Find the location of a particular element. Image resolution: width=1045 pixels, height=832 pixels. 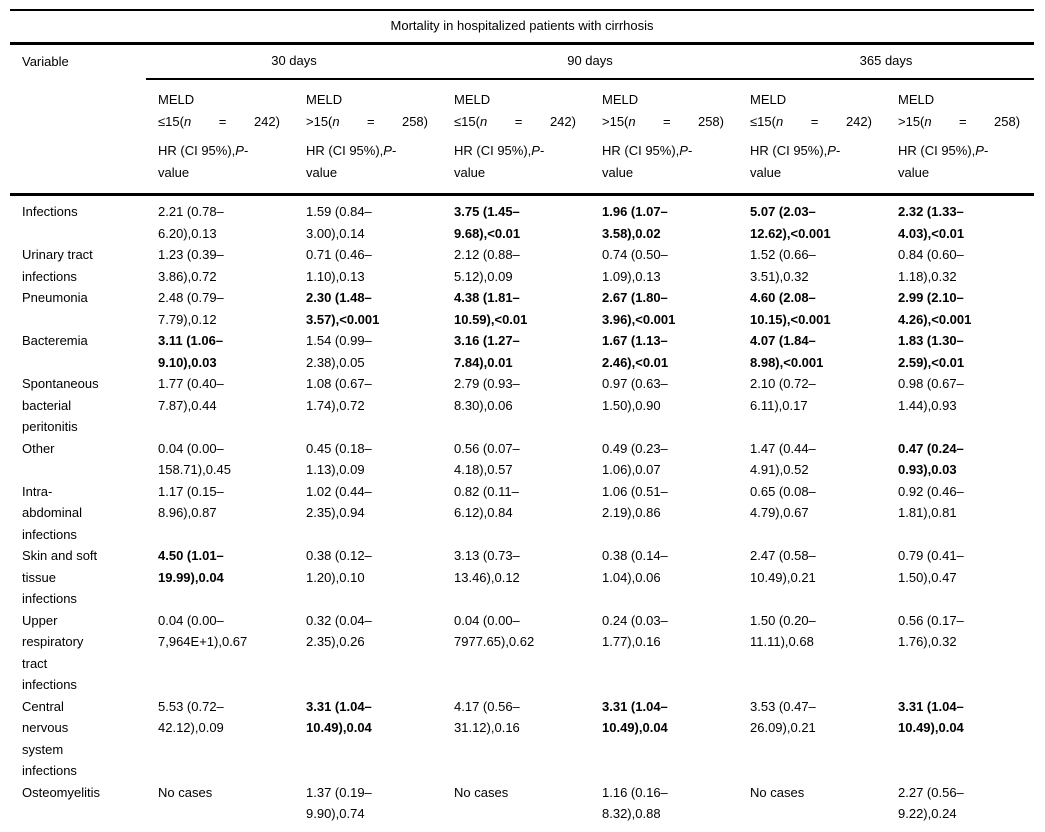

hr-ci-p-cell: 4.50 (1.01– 19.99),0.04 is located at coordinates (191, 566).